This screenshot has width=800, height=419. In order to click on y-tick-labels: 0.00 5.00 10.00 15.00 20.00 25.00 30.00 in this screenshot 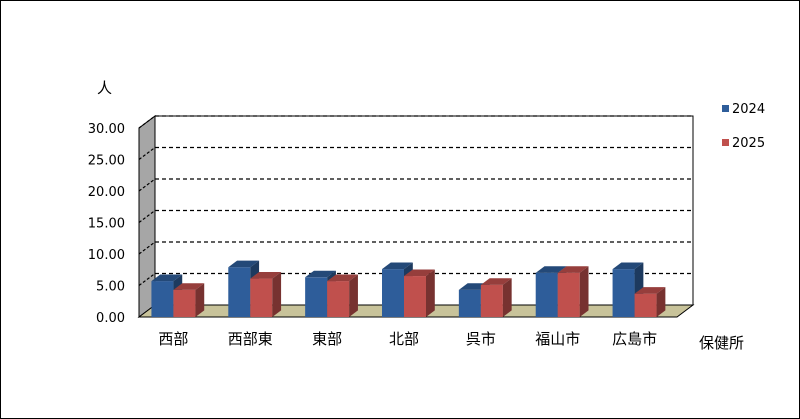, I will do `click(106, 224)`.